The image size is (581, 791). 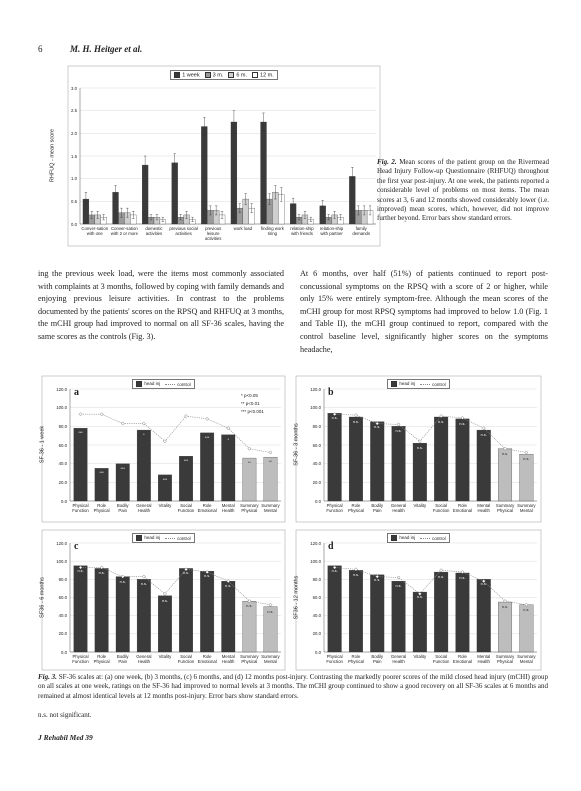 I want to click on y-tick-label: 120.0, so click(x=315, y=543).